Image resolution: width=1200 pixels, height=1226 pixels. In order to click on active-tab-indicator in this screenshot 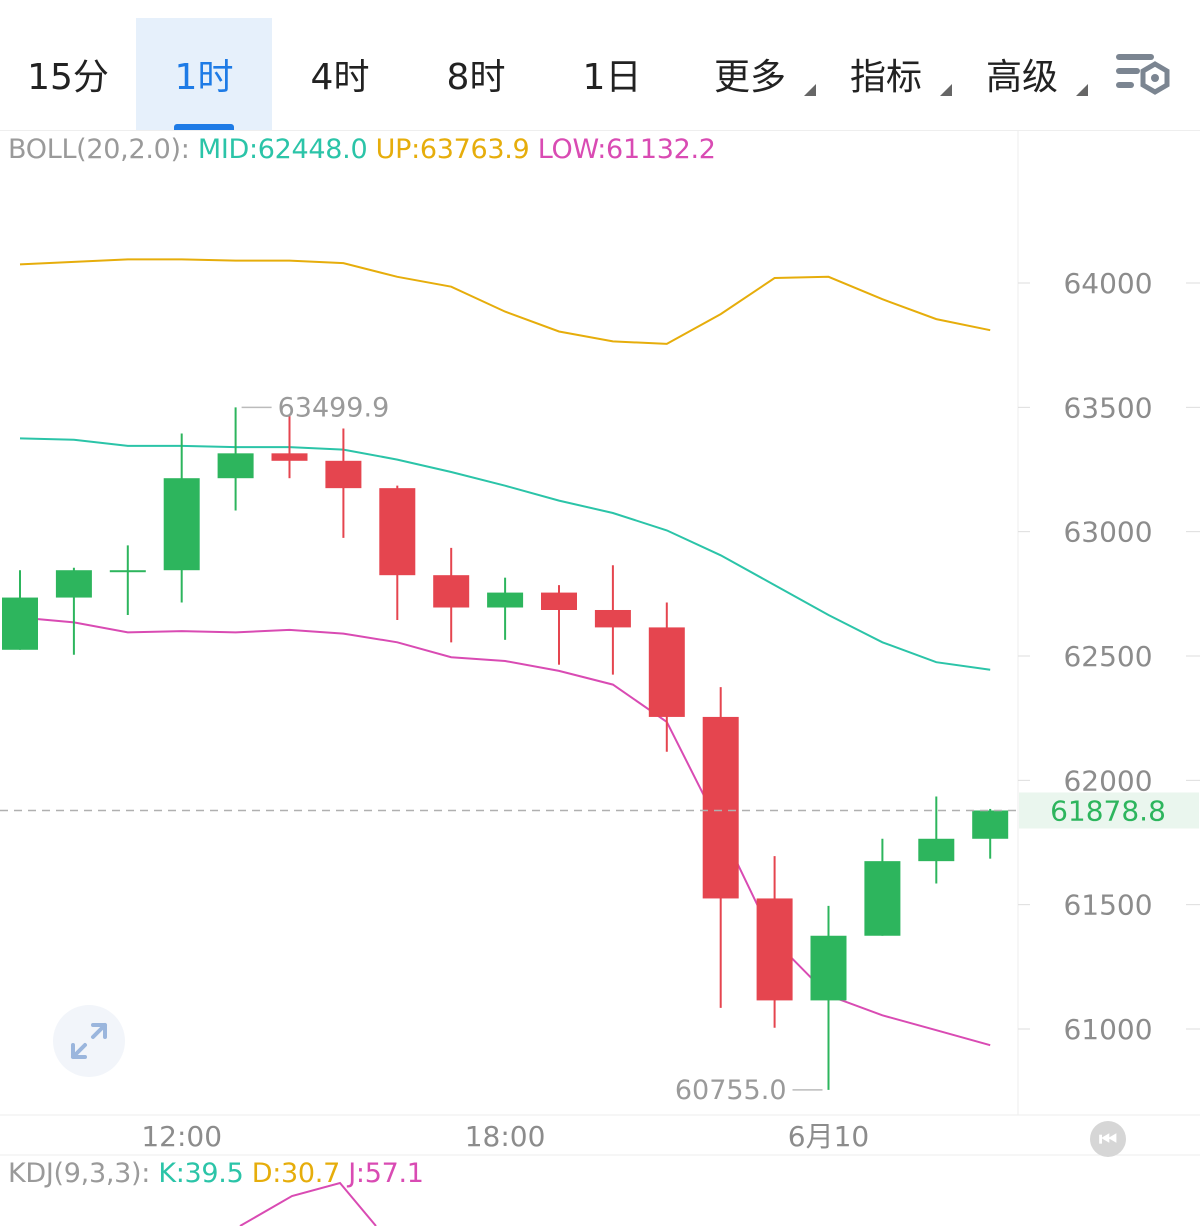, I will do `click(204, 127)`.